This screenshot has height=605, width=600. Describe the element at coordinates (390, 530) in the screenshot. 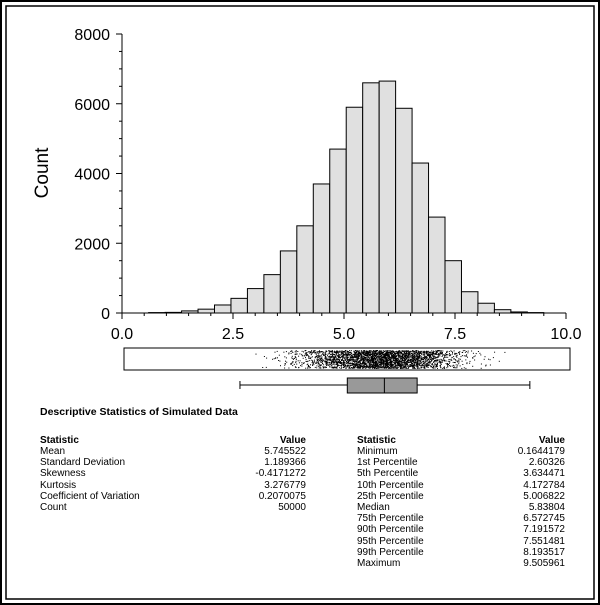

I see `stat-name: 90th Percentile` at that location.